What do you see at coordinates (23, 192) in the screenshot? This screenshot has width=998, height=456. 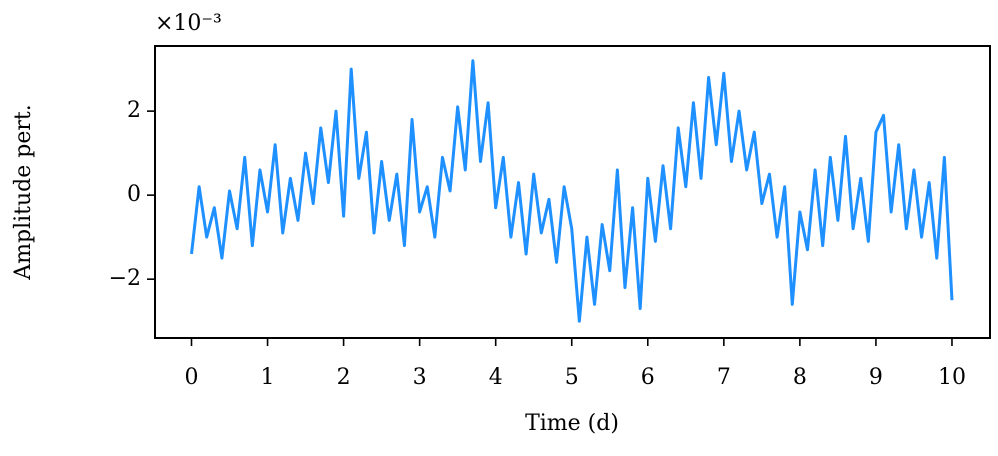 I see `y-axis-label: Amplitude pert.` at bounding box center [23, 192].